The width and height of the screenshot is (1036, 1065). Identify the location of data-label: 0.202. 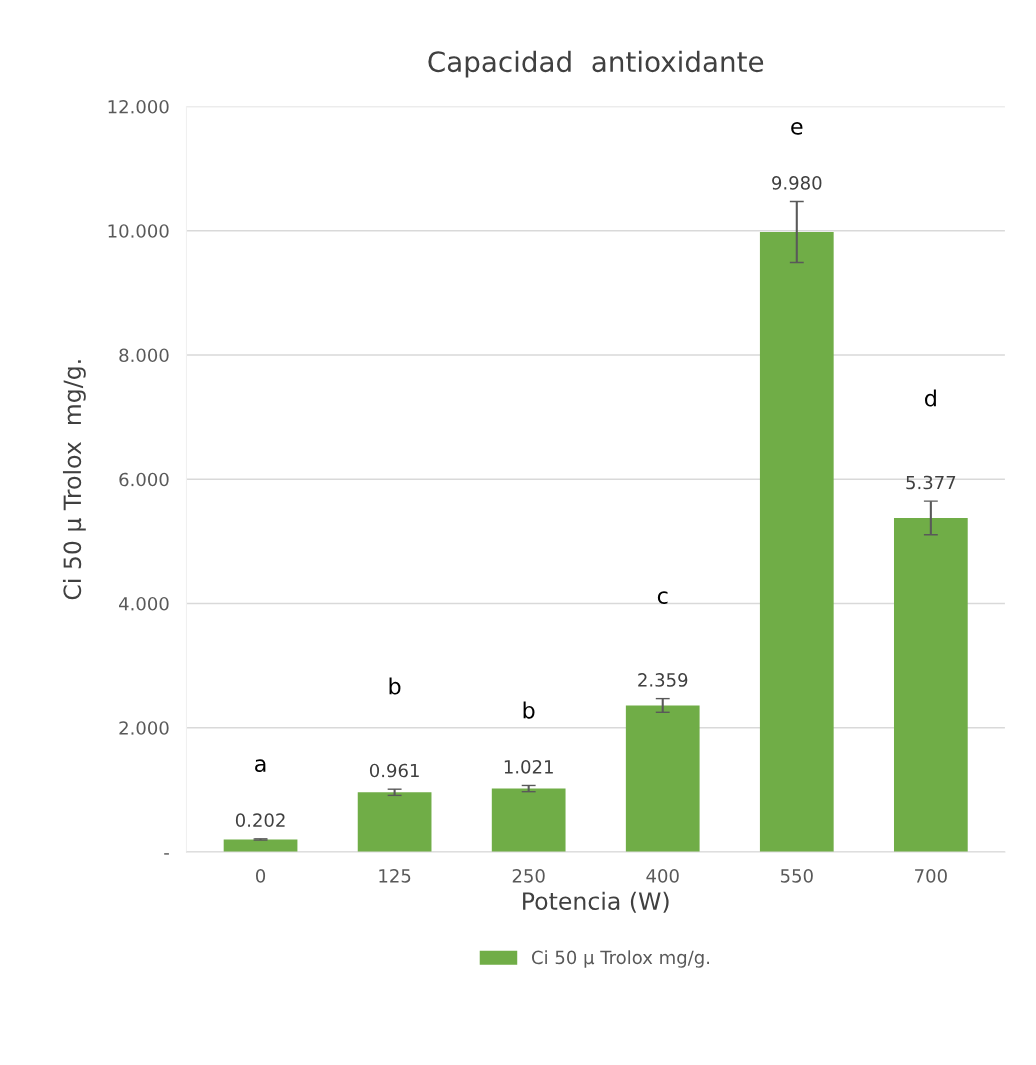
(260, 820).